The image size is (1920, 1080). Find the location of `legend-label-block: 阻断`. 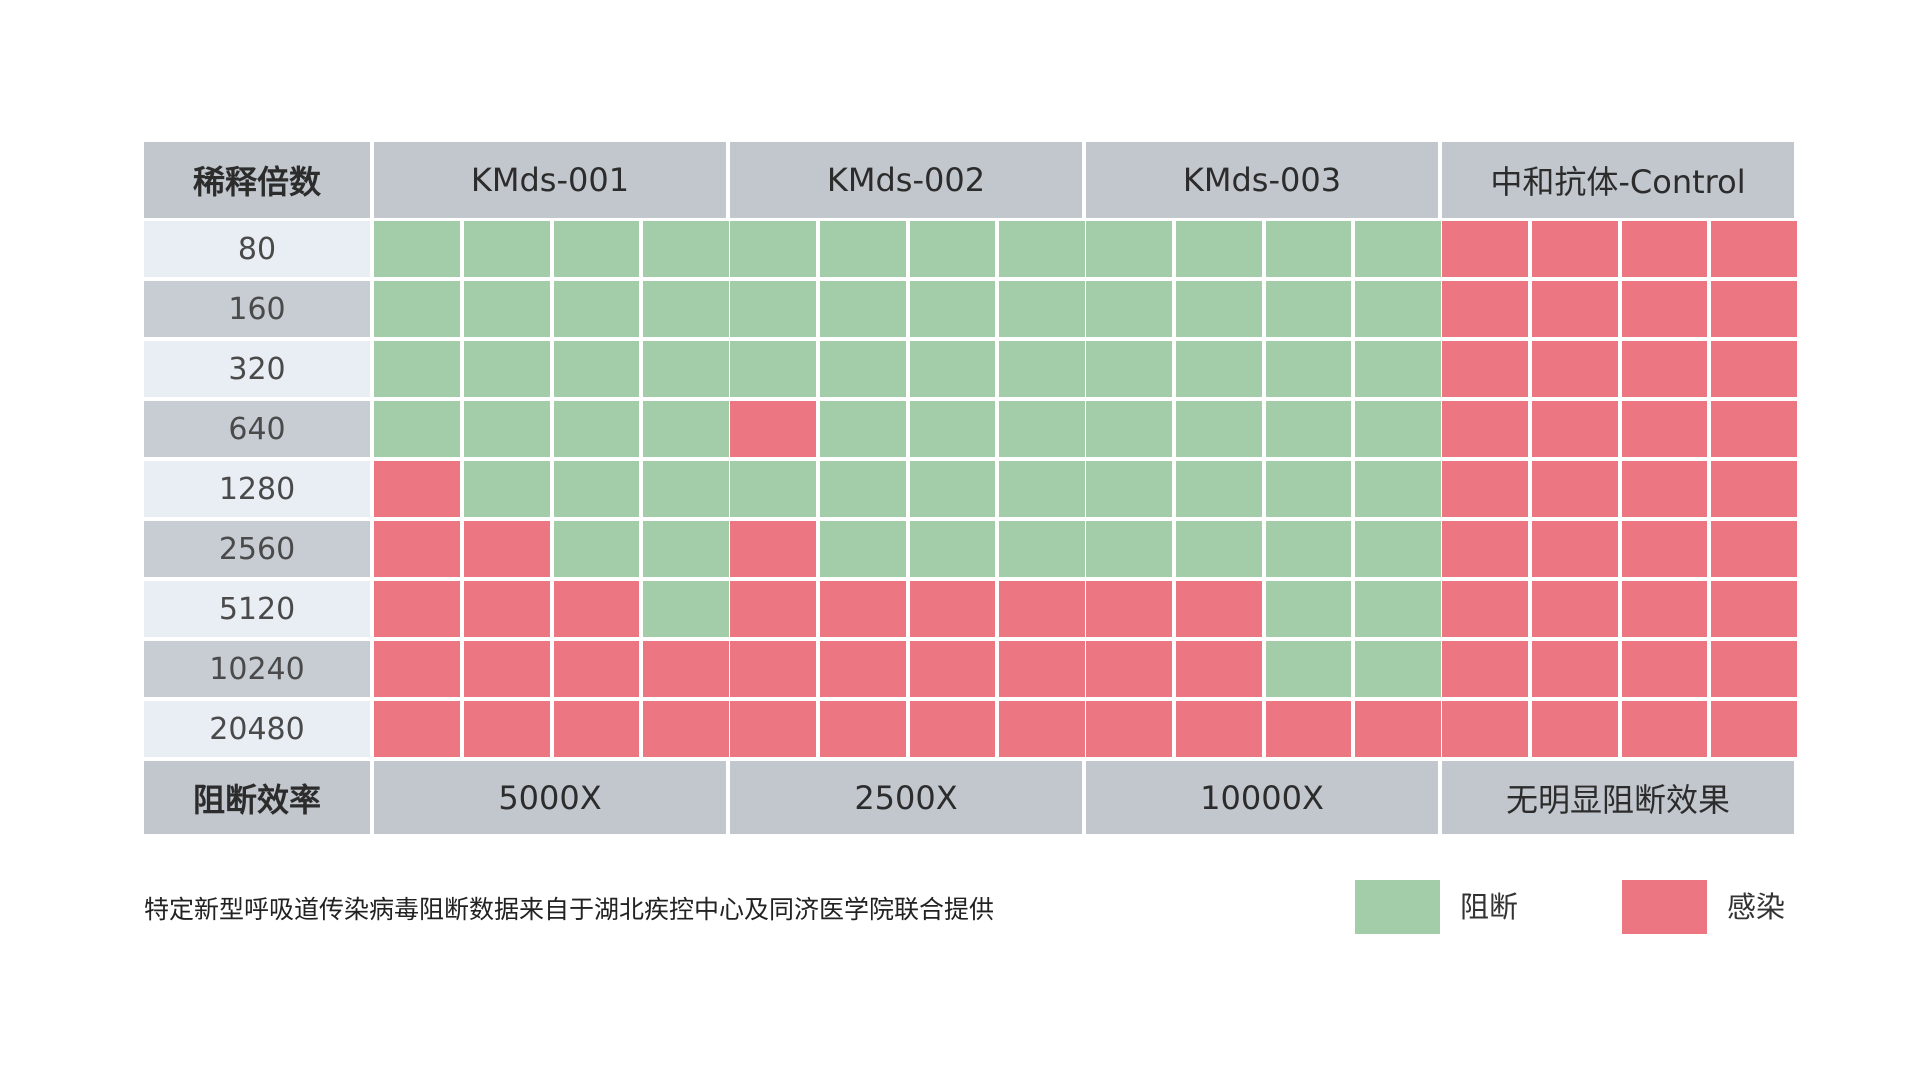

legend-label-block: 阻断 is located at coordinates (1489, 907).